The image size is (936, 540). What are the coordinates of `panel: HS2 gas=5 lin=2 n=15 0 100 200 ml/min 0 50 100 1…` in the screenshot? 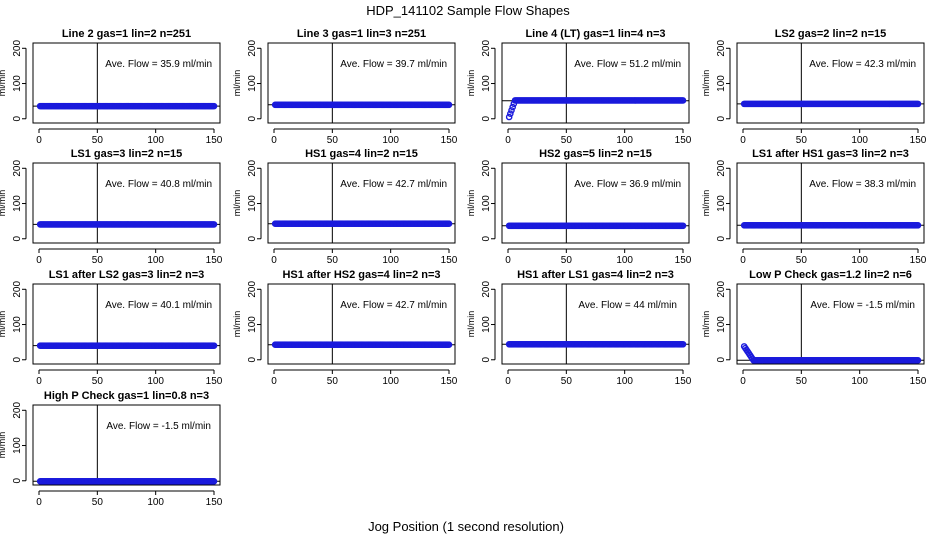 It's located at (579, 207).